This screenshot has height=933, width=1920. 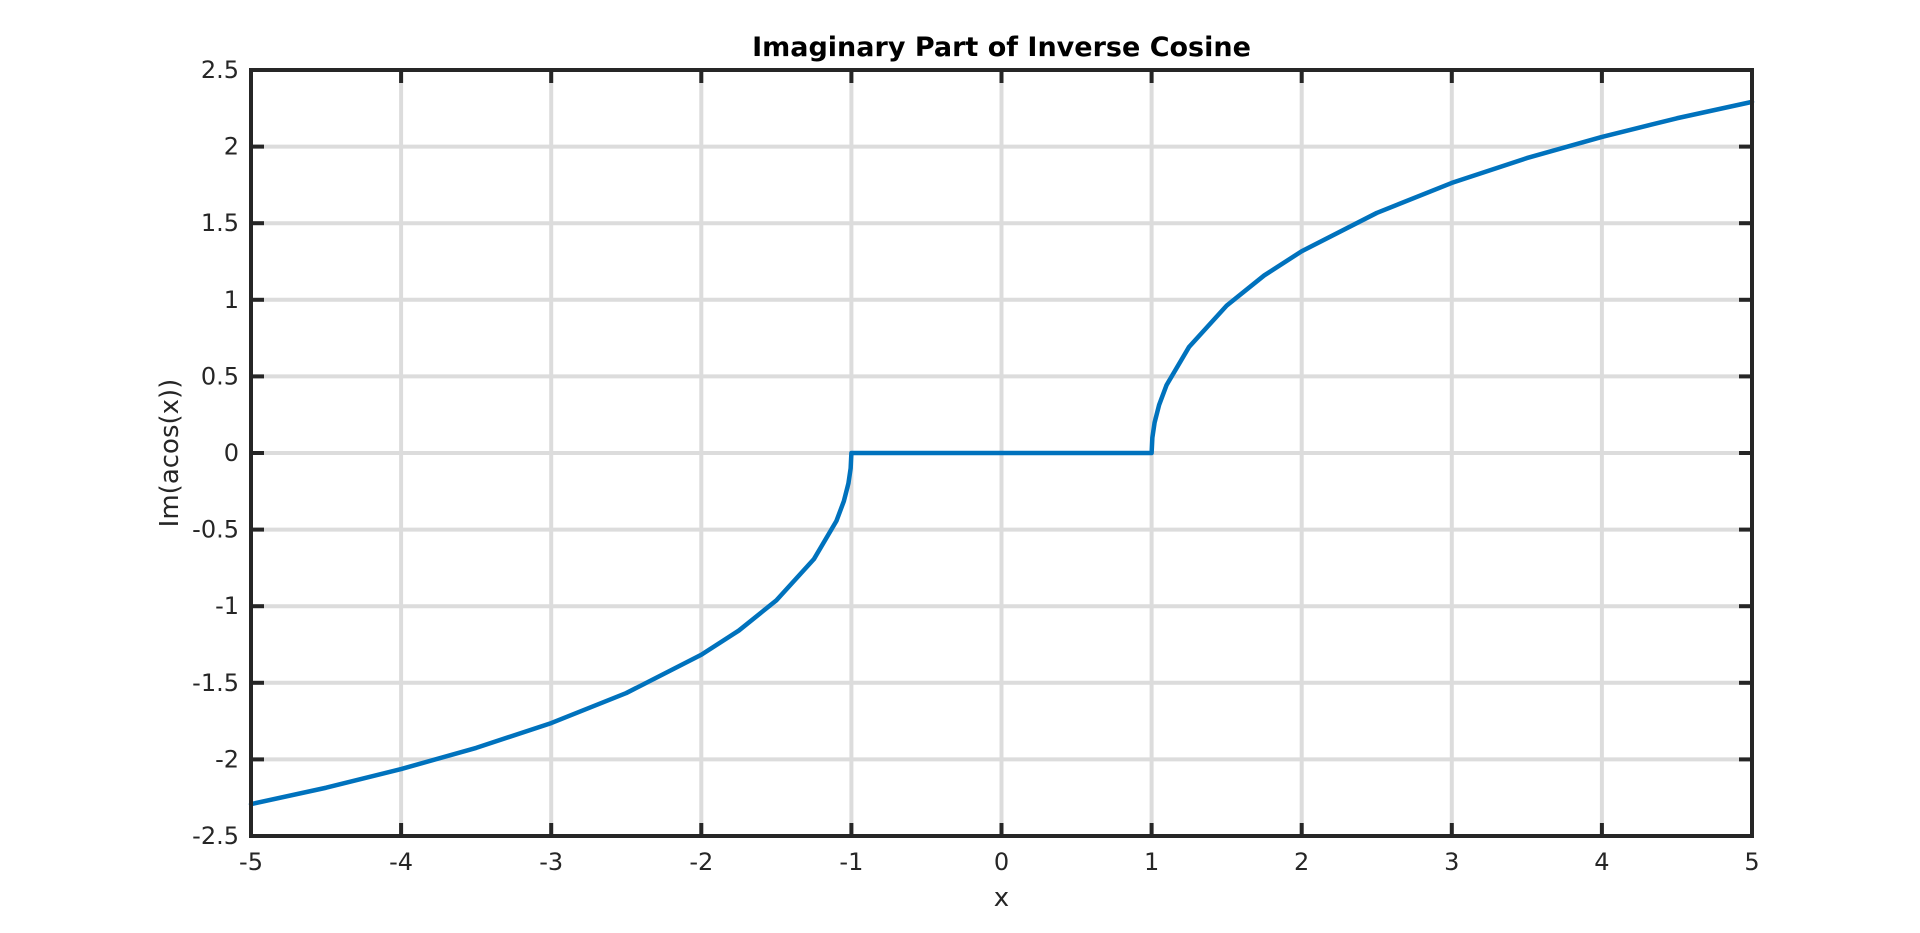 What do you see at coordinates (231, 453) in the screenshot?
I see `y-tick-label: 0` at bounding box center [231, 453].